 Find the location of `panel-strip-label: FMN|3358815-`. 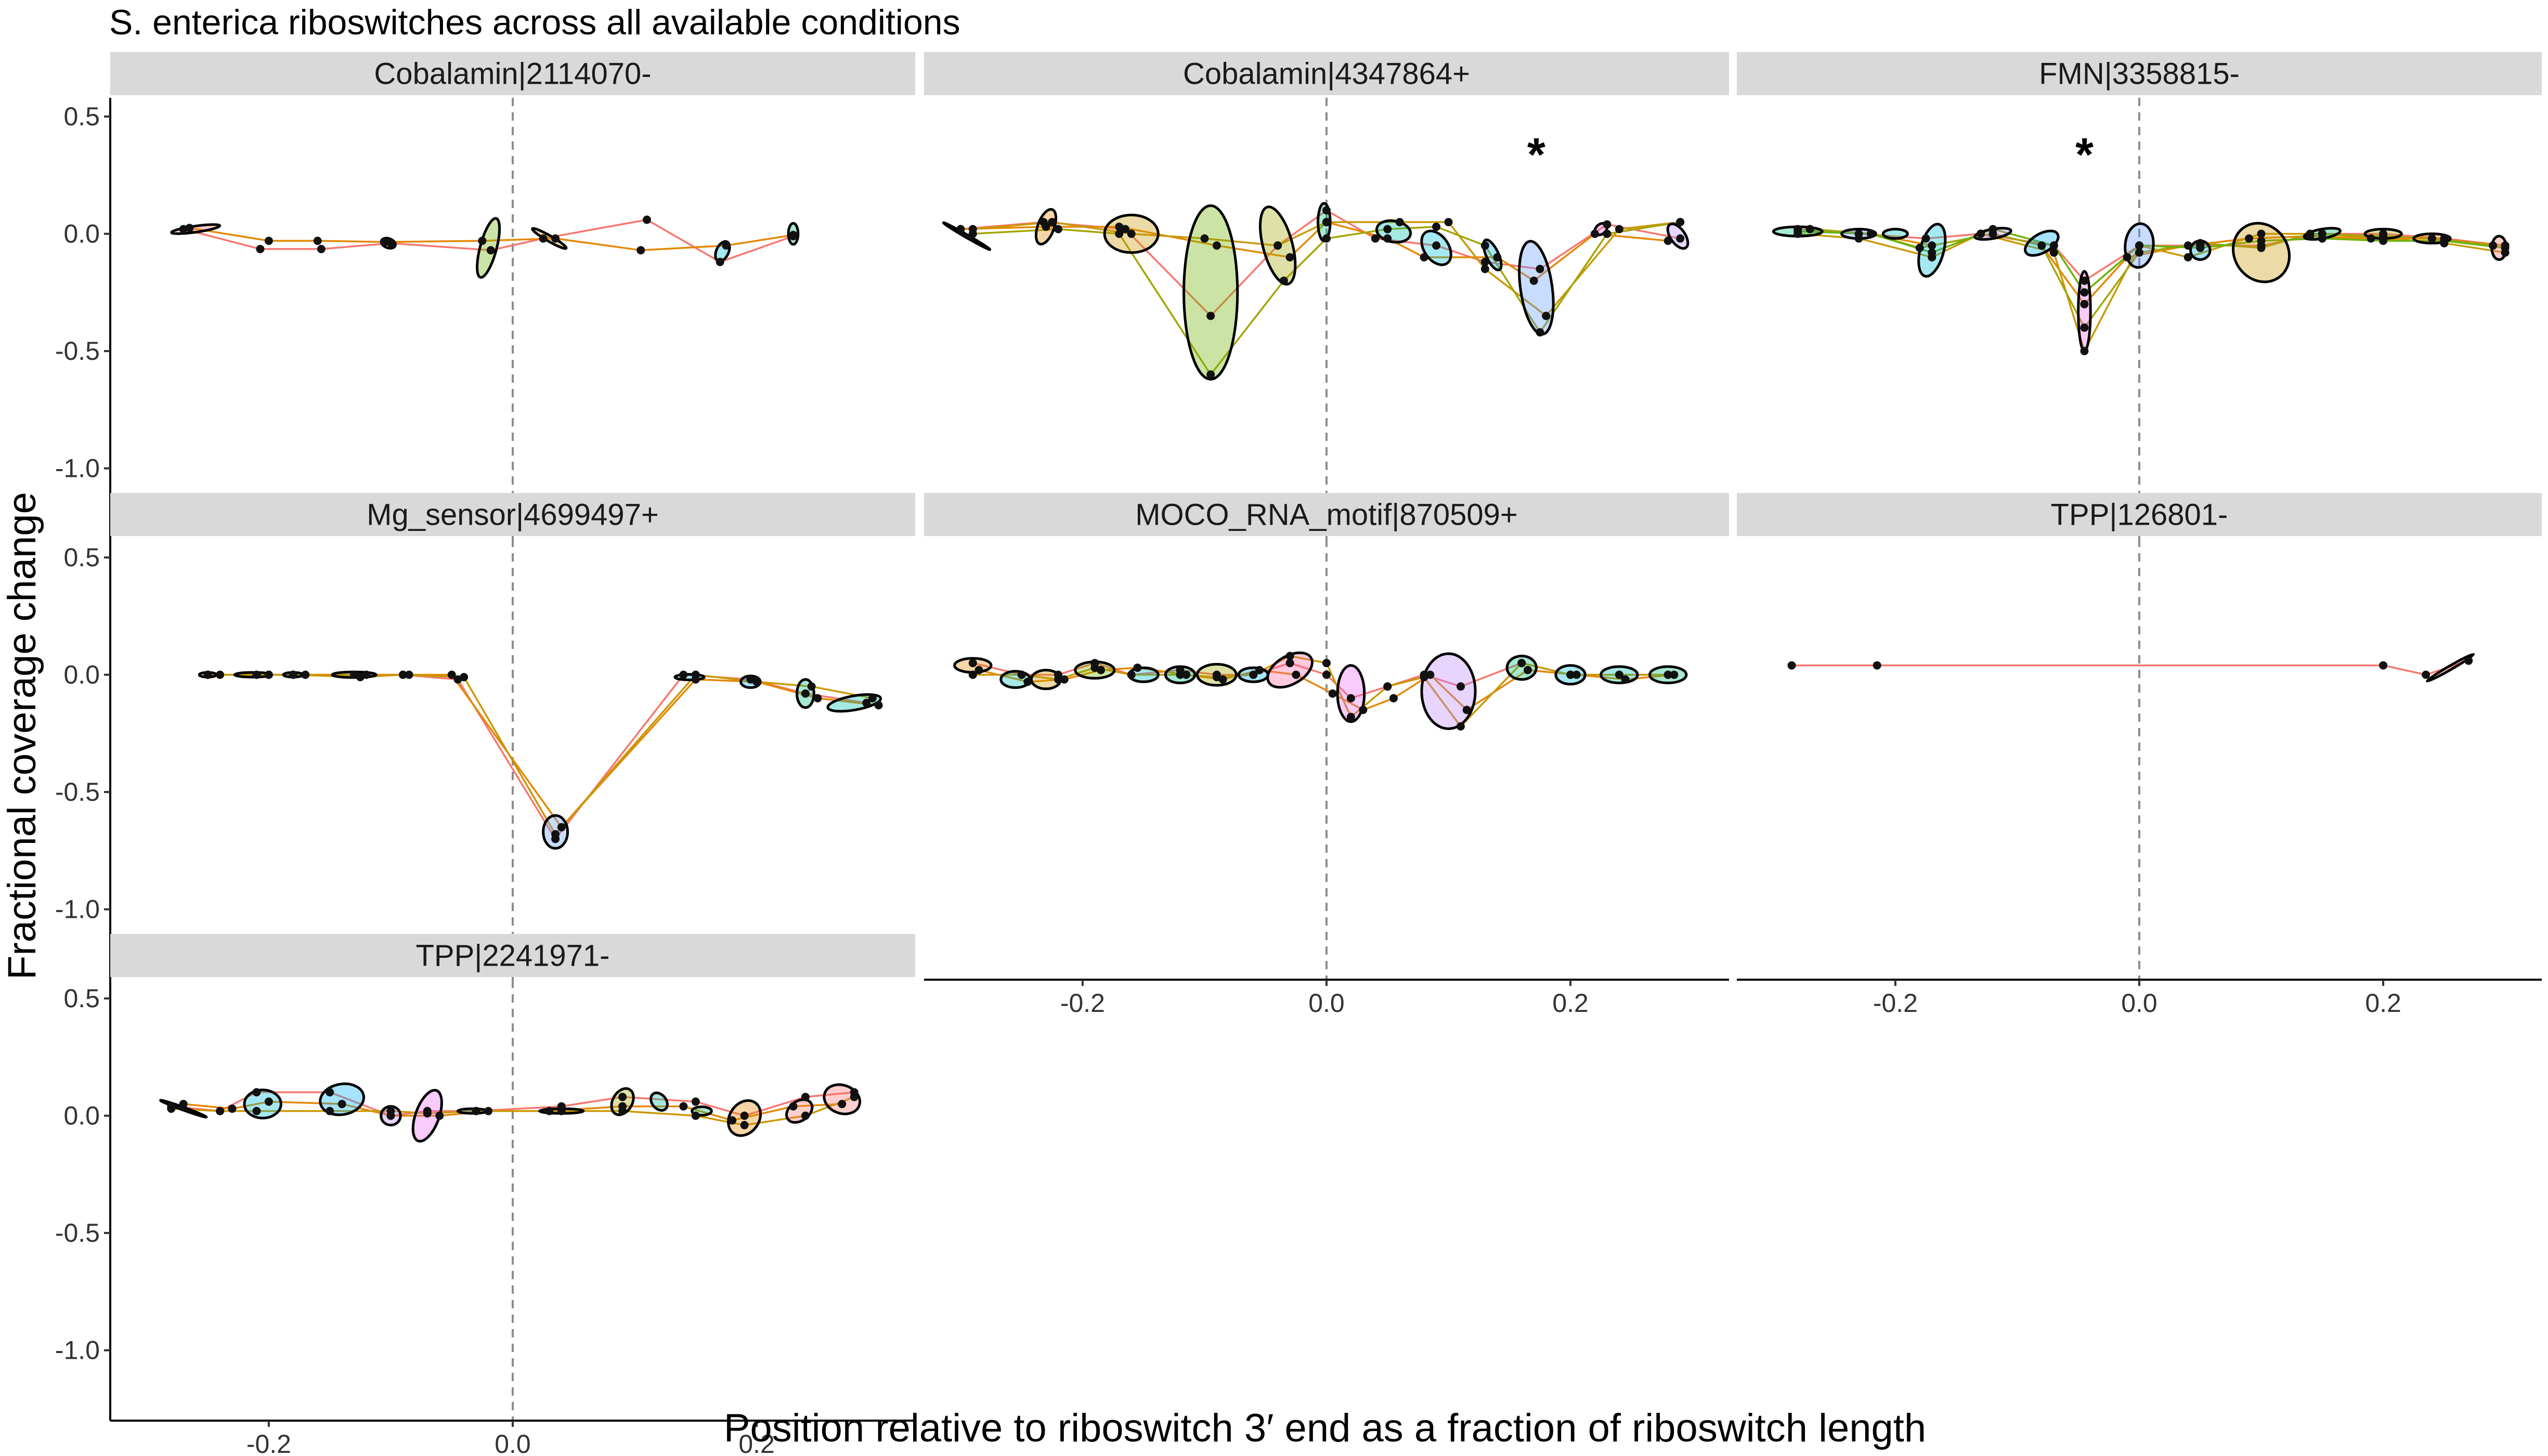

panel-strip-label: FMN|3358815- is located at coordinates (2139, 74).